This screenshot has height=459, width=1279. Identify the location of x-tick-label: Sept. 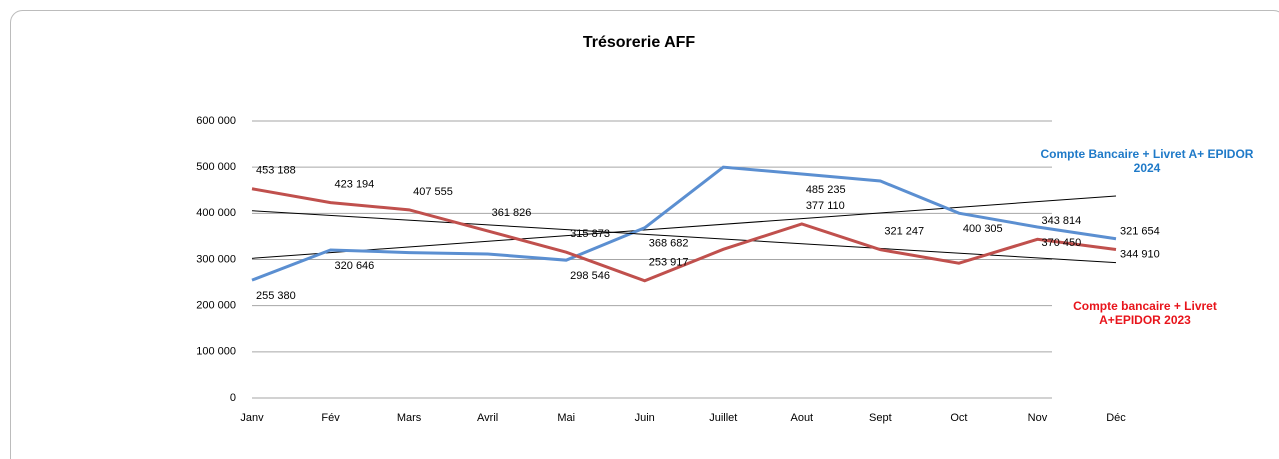
(880, 418).